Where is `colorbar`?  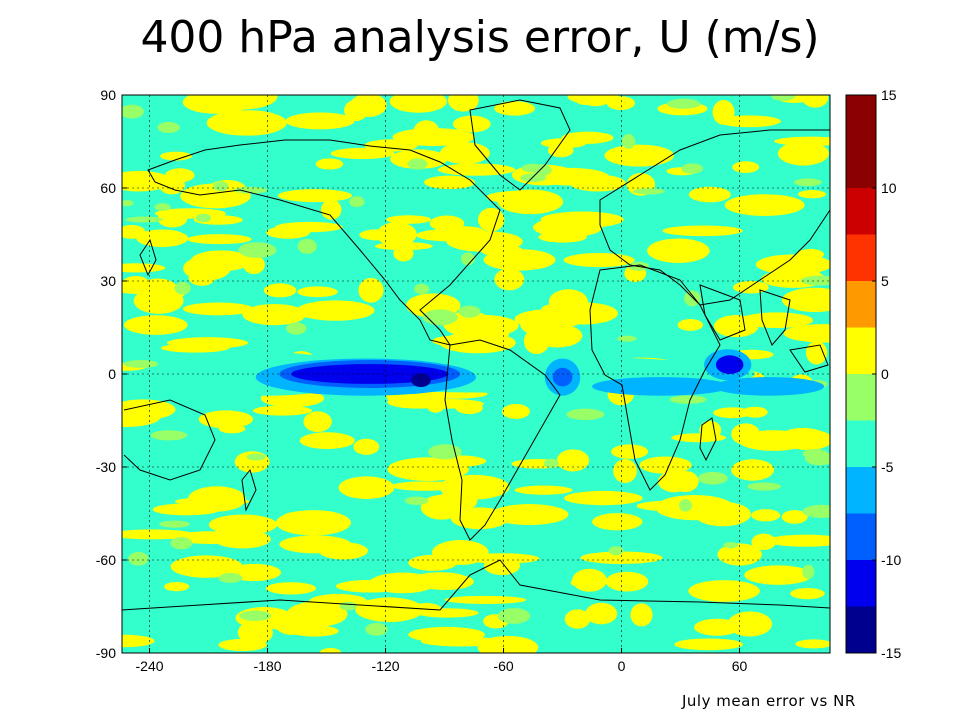 colorbar is located at coordinates (861, 374).